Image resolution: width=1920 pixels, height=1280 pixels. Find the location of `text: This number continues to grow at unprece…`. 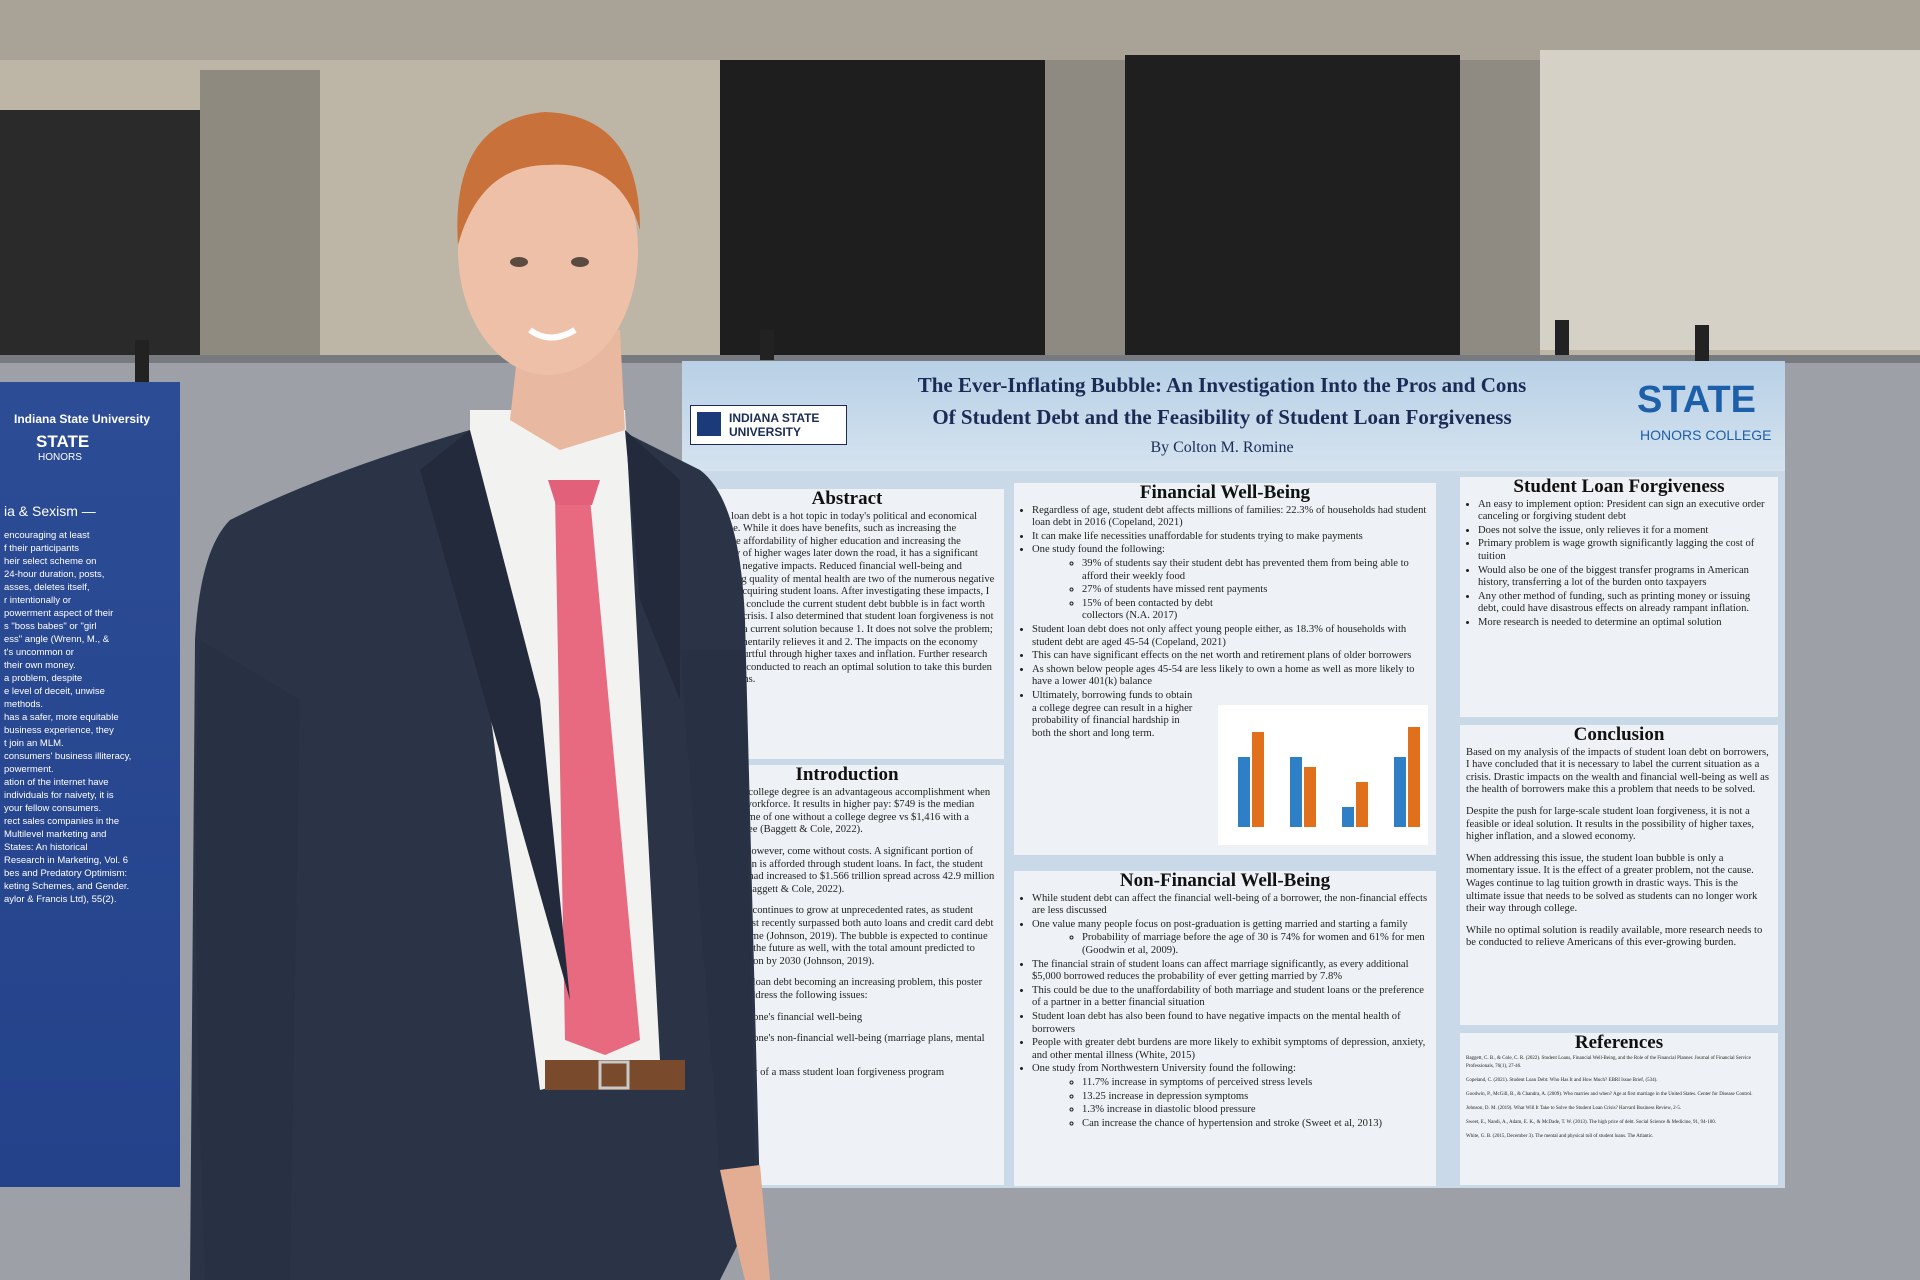

text: This number continues to grow at unprece… is located at coordinates (845, 936).